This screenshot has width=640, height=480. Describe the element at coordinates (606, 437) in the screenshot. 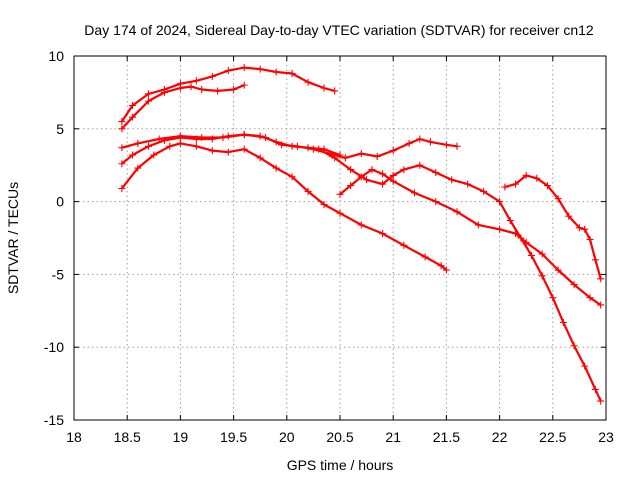

I see `x-tick-label: 23` at that location.